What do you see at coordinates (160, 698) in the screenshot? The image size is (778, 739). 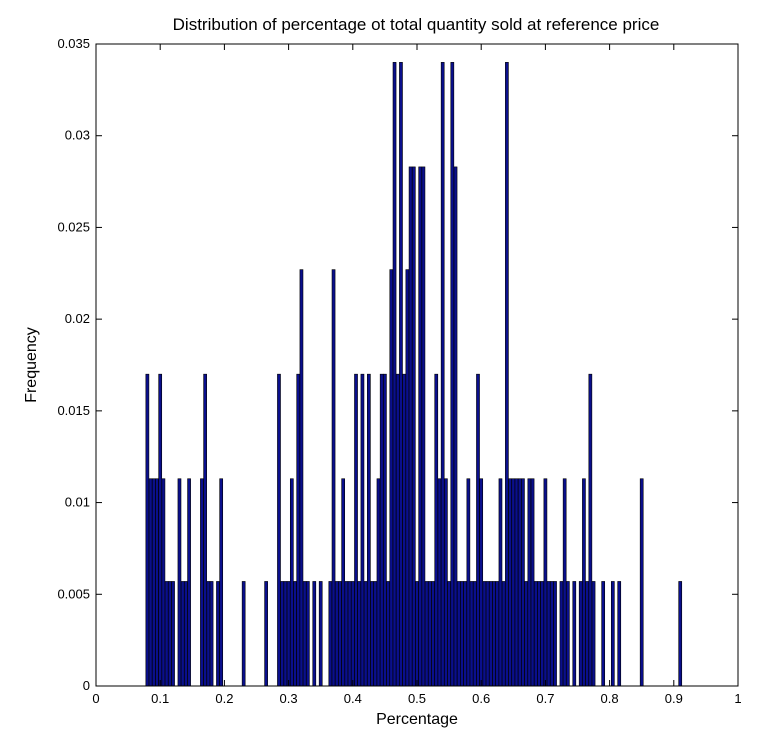 I see `x-tick-label: 0.1` at bounding box center [160, 698].